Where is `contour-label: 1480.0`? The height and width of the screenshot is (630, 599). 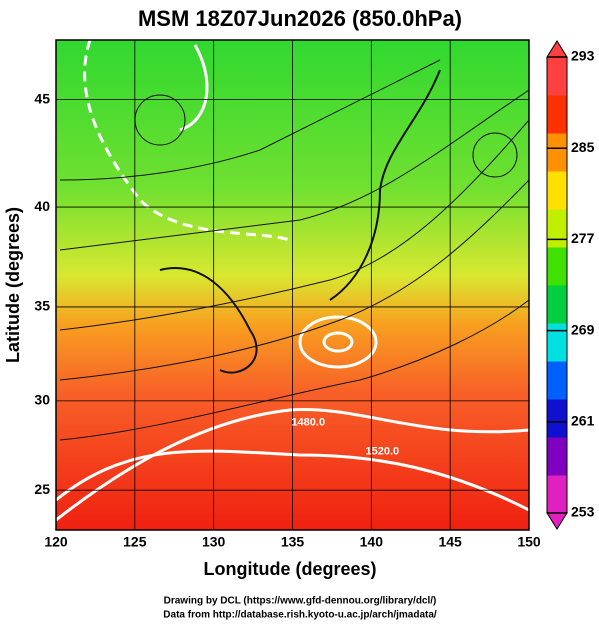 contour-label: 1480.0 is located at coordinates (308, 423).